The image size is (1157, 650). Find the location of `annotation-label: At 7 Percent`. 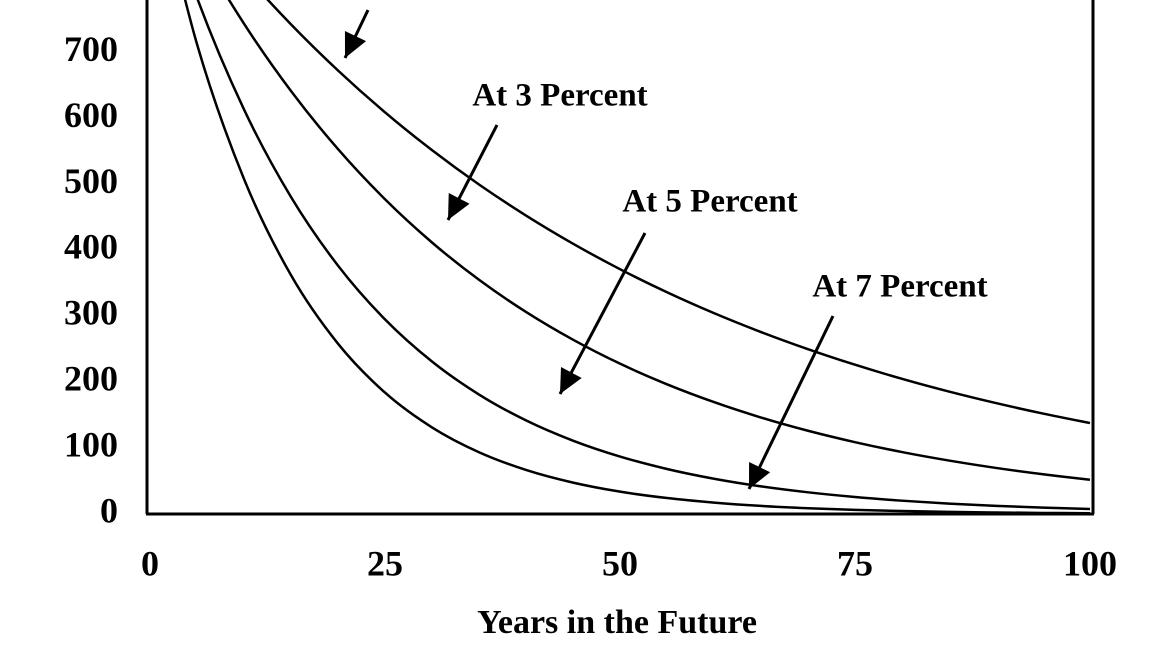

annotation-label: At 7 Percent is located at coordinates (899, 287).